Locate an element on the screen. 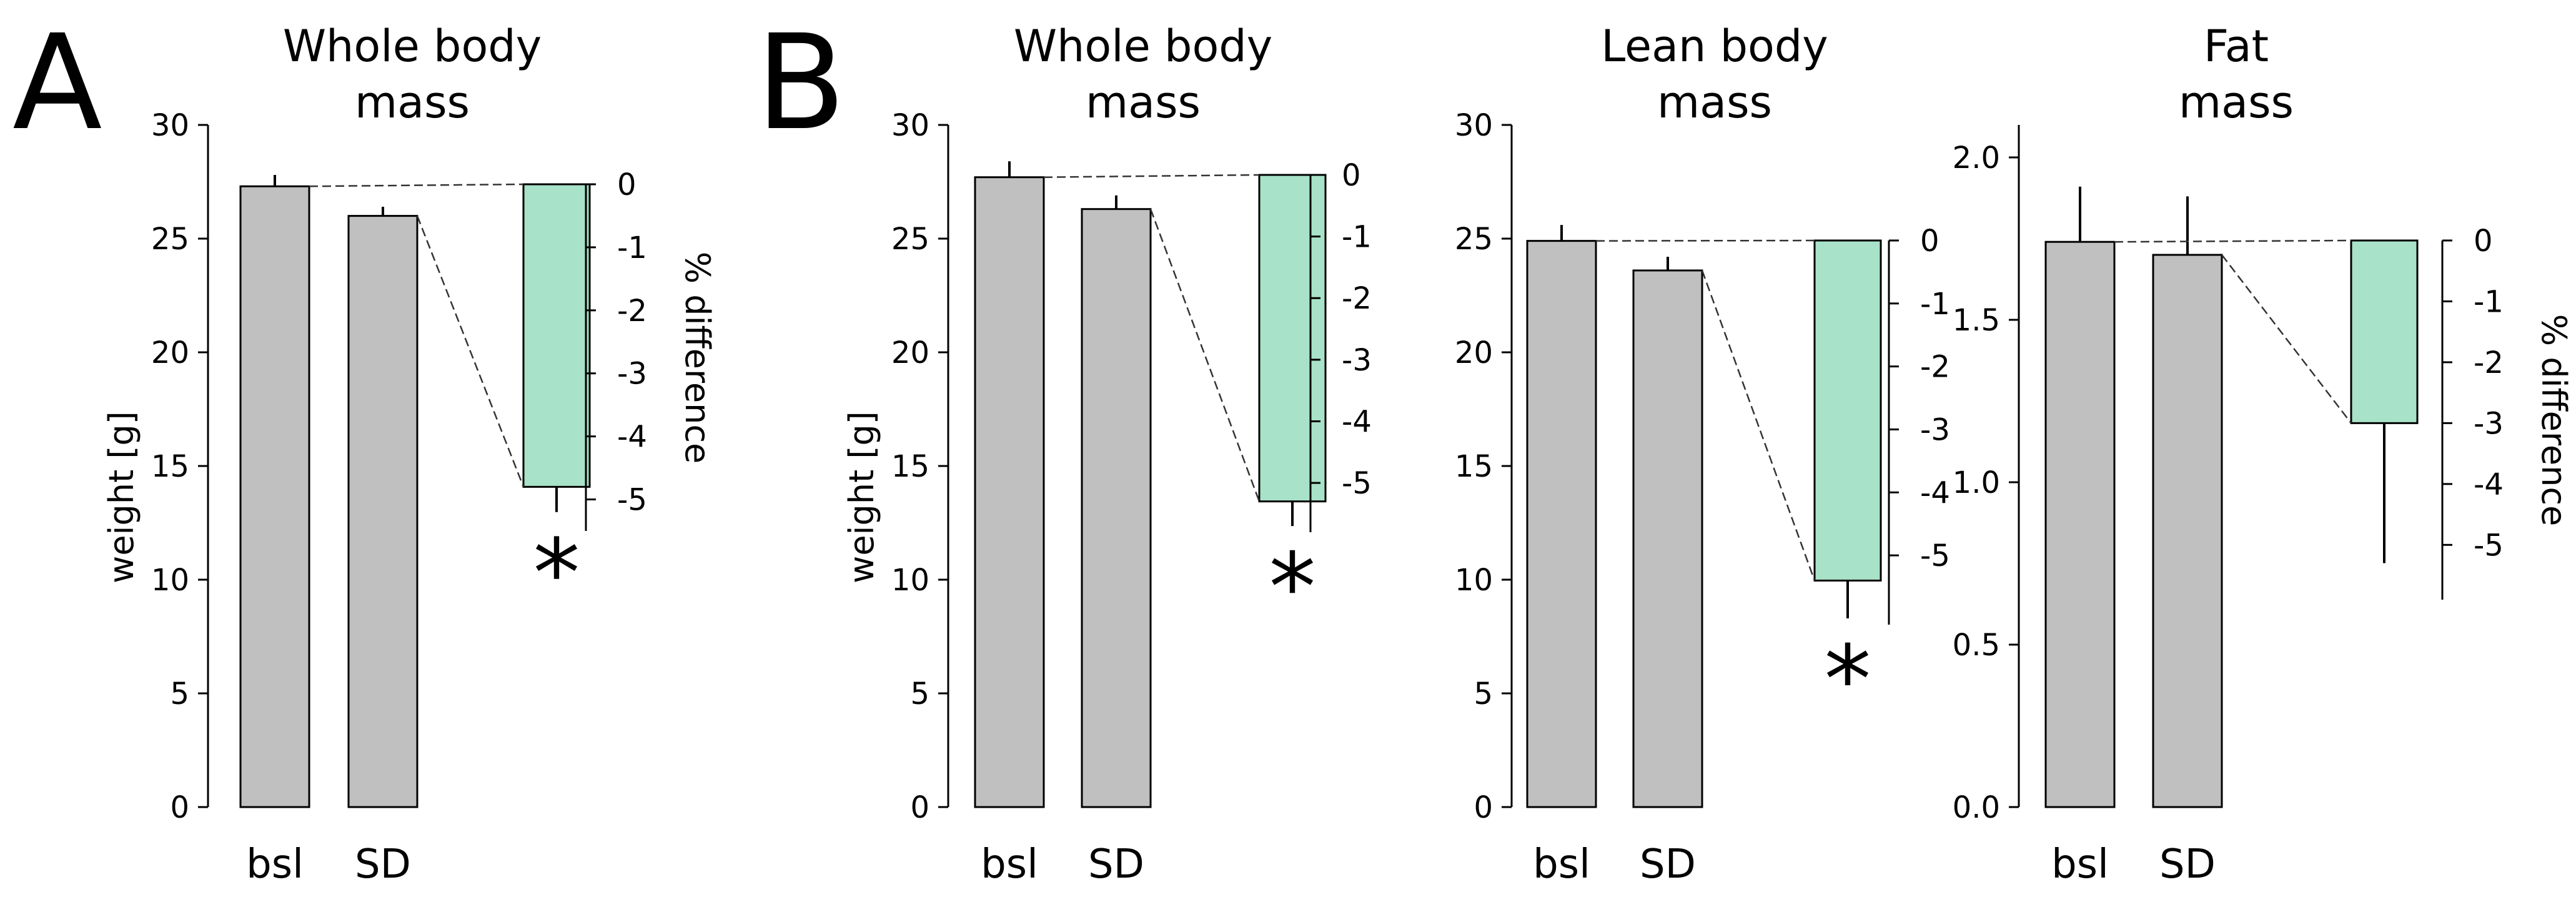 The width and height of the screenshot is (2576, 902). chart-title-line-1: Lean body is located at coordinates (1714, 46).